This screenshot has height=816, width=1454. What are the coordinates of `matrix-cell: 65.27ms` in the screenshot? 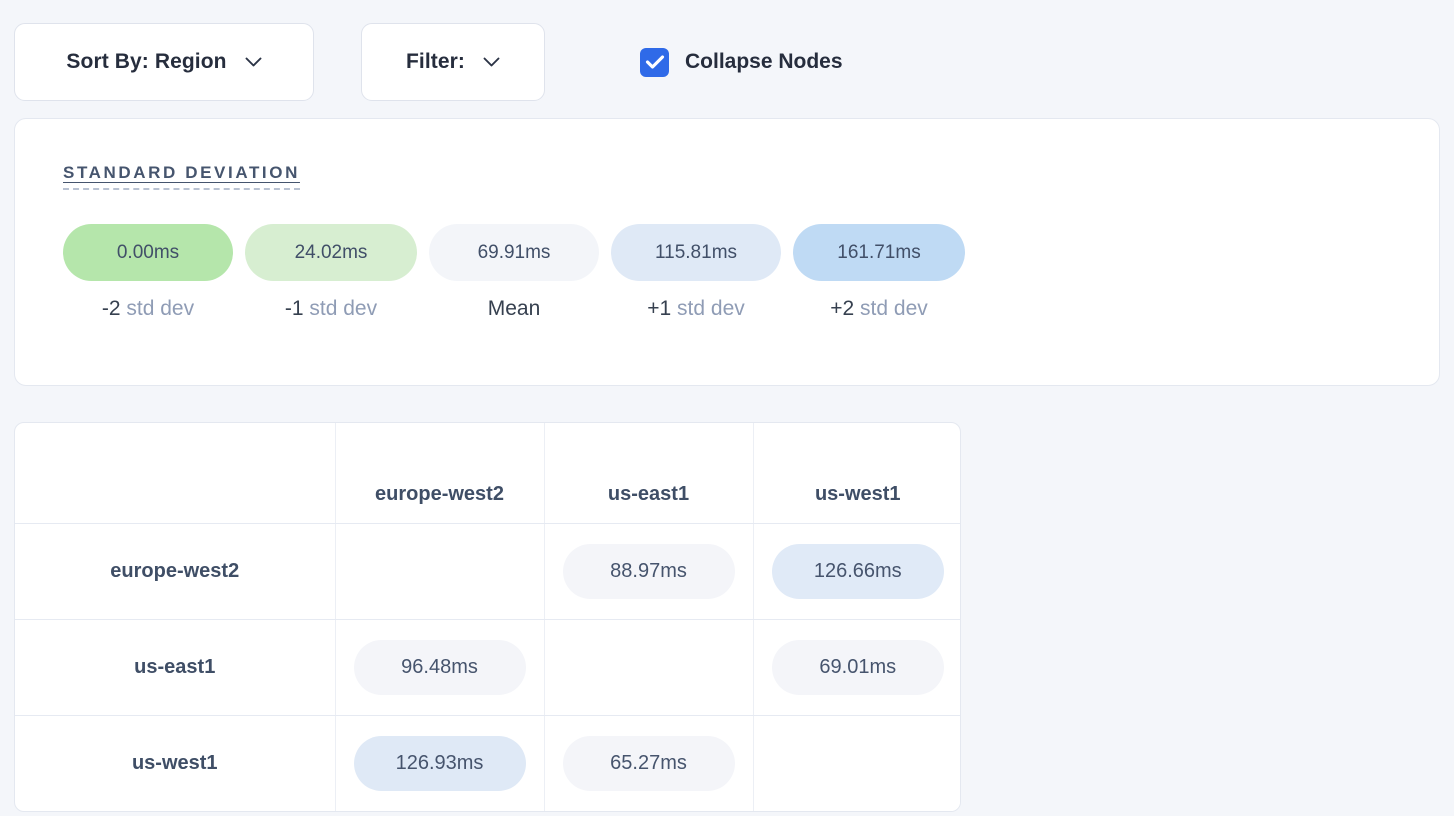 It's located at (649, 763).